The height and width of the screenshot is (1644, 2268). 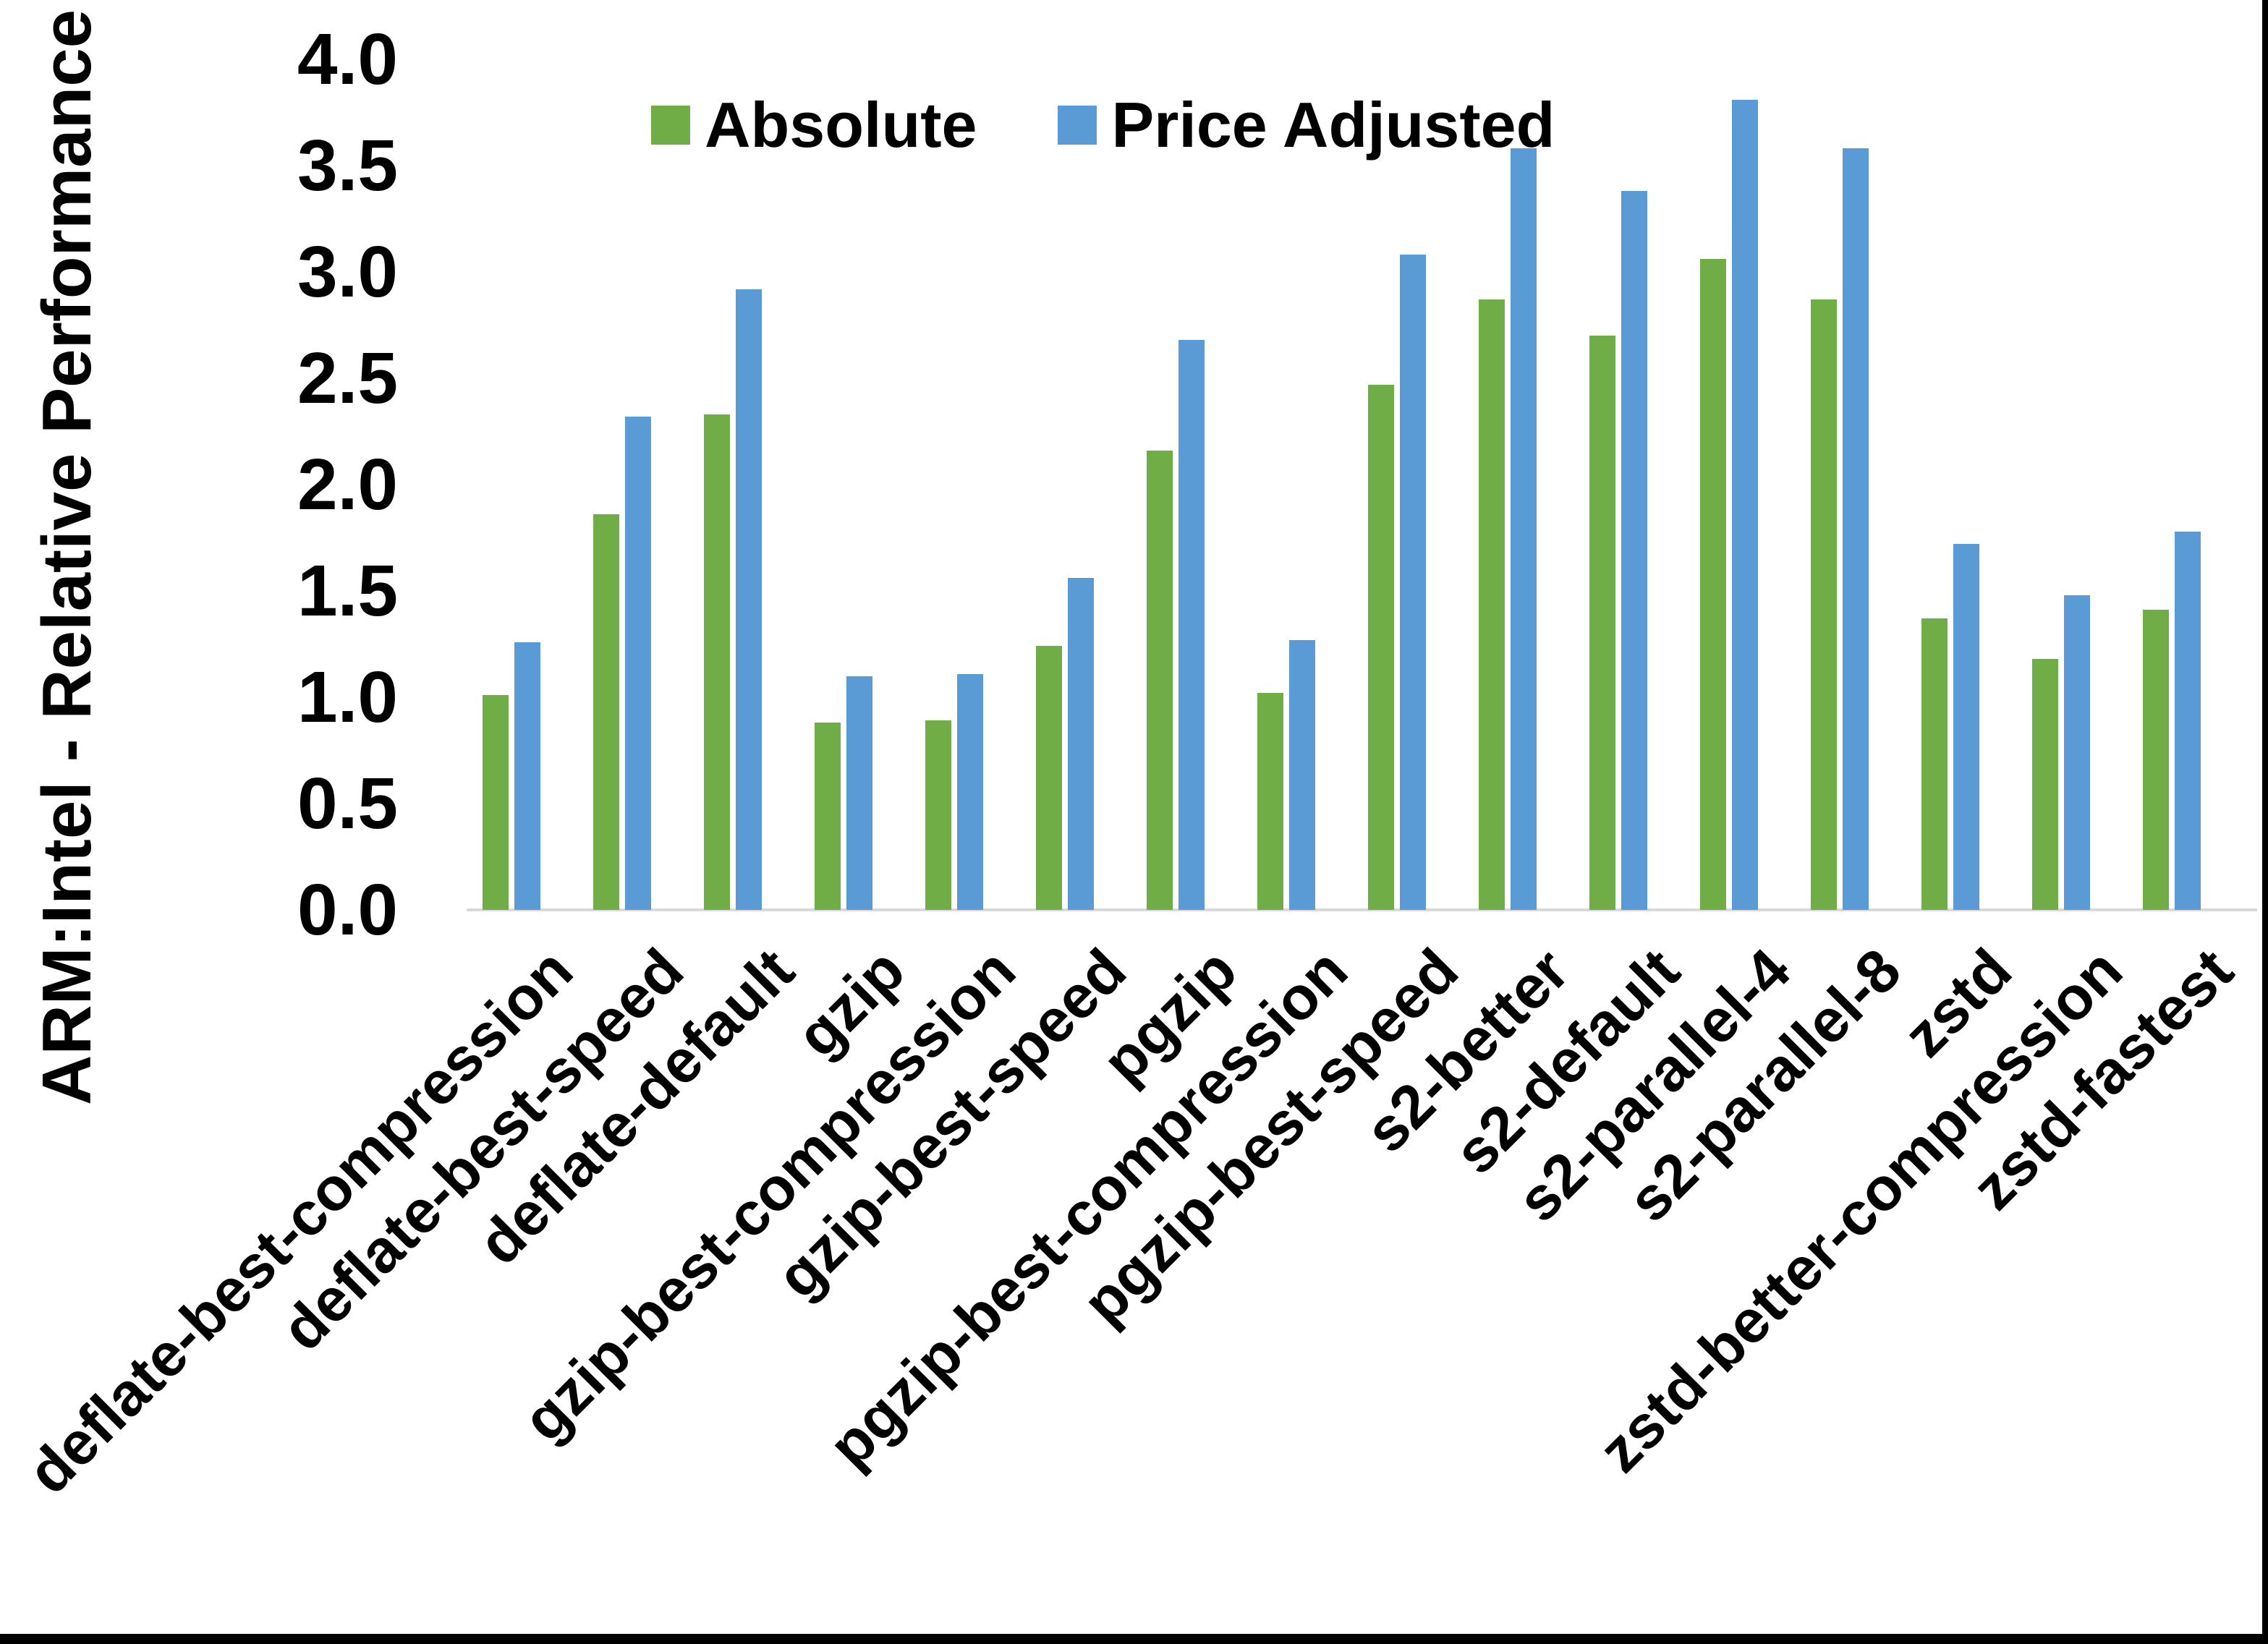 What do you see at coordinates (1134, 1639) in the screenshot?
I see `bottom-border` at bounding box center [1134, 1639].